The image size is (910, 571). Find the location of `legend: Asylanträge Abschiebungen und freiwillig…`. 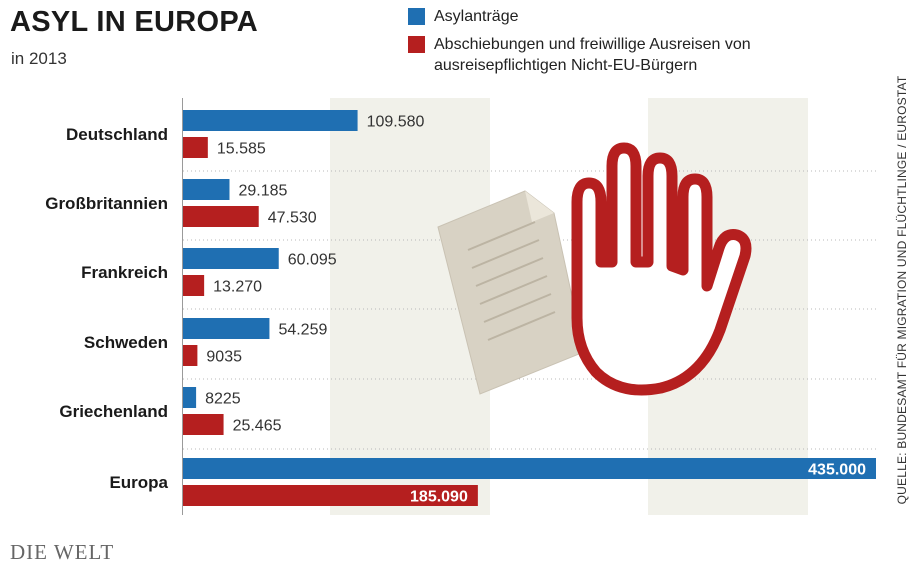

legend: Asylanträge Abschiebungen und freiwillig… is located at coordinates (616, 44).